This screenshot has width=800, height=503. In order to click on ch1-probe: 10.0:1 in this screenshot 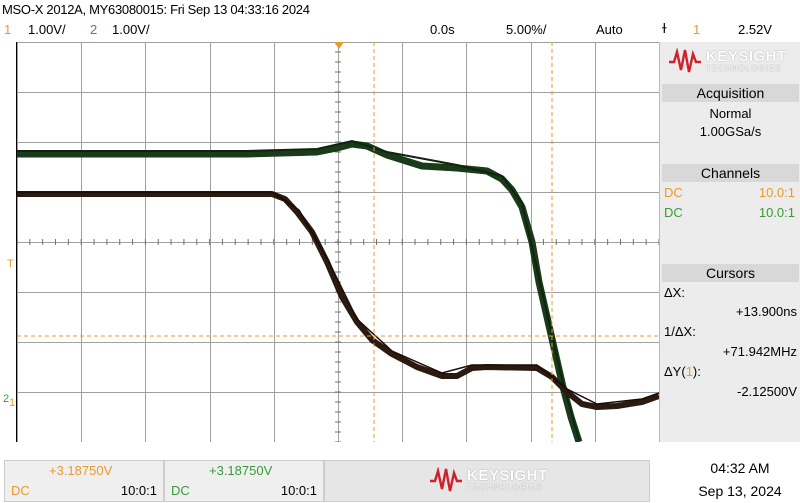, I will do `click(776, 192)`.